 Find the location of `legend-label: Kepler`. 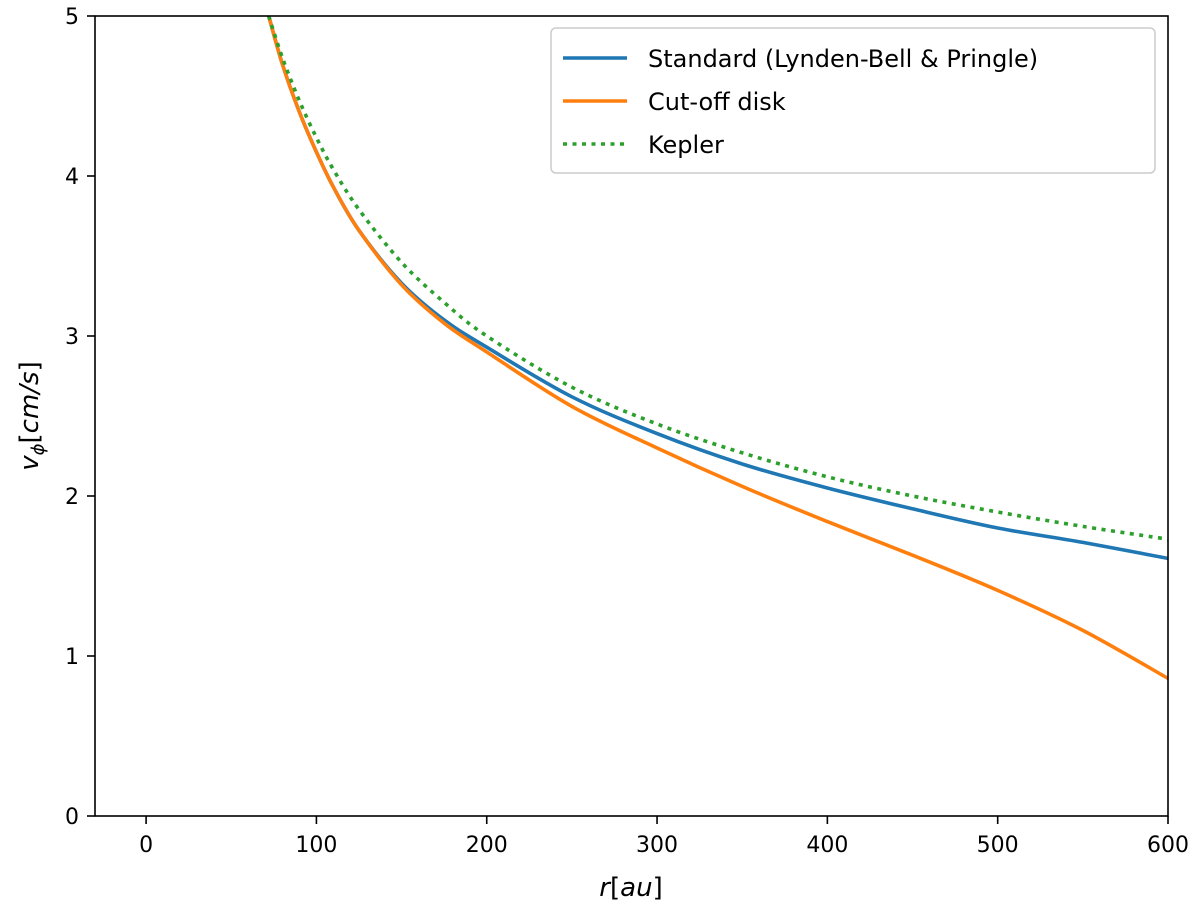

legend-label: Kepler is located at coordinates (686, 145).